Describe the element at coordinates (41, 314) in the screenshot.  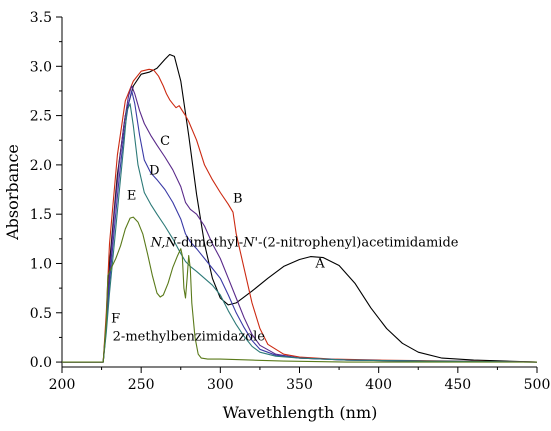
I see `y-tick-label-0.5: 0.5` at that location.